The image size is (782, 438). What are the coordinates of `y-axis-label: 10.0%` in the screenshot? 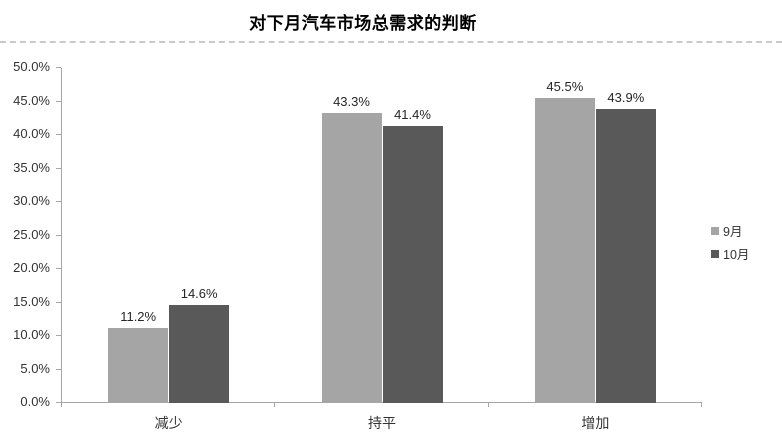 It's located at (31, 334).